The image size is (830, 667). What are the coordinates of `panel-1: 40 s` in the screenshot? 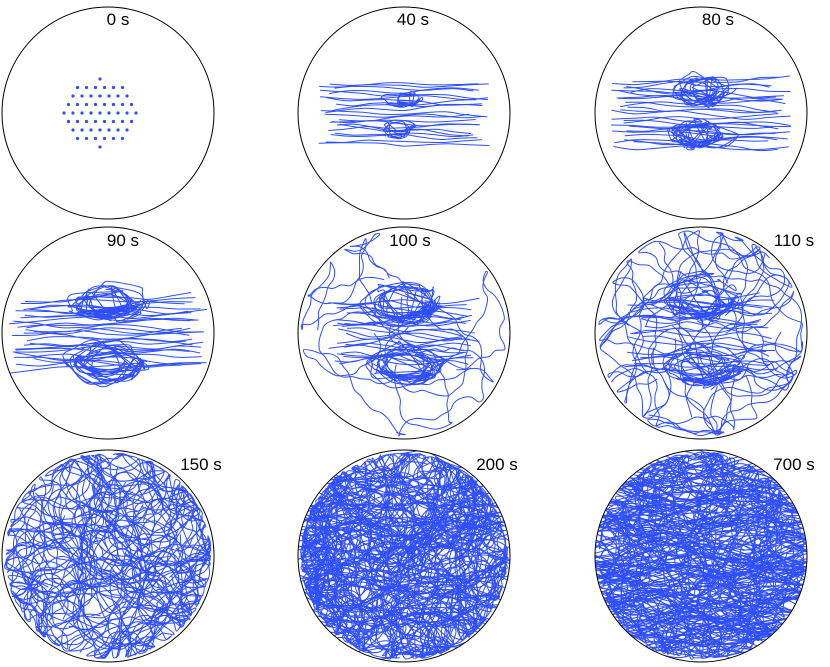 It's located at (404, 113).